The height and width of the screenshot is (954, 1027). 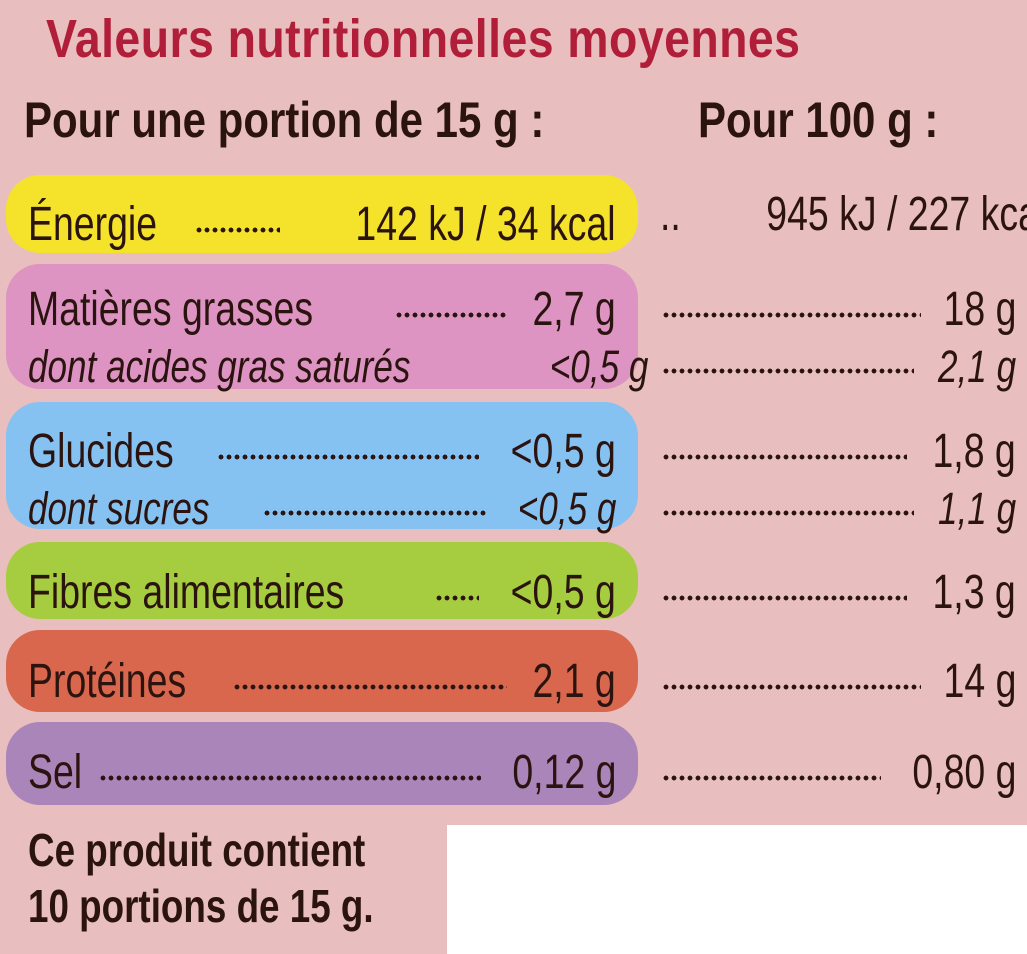 What do you see at coordinates (963, 772) in the screenshot?
I see `salt-per100-value: 0,80 g` at bounding box center [963, 772].